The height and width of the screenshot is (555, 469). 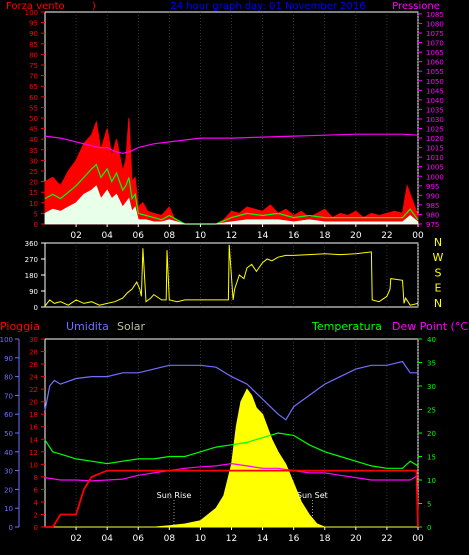 What do you see at coordinates (231, 205) in the screenshot?
I see `wind-min-area` at bounding box center [231, 205].